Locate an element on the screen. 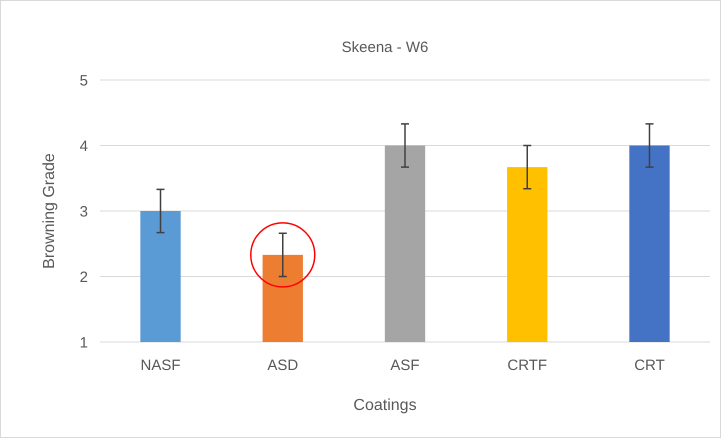 This screenshot has height=439, width=722. y-tick-label: 1 is located at coordinates (84, 343).